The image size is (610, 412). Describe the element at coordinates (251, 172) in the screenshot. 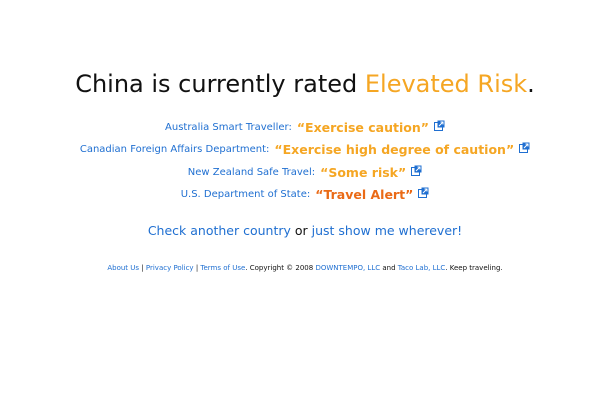

I see `advisory-source: New Zealand Safe Travel:` at that location.